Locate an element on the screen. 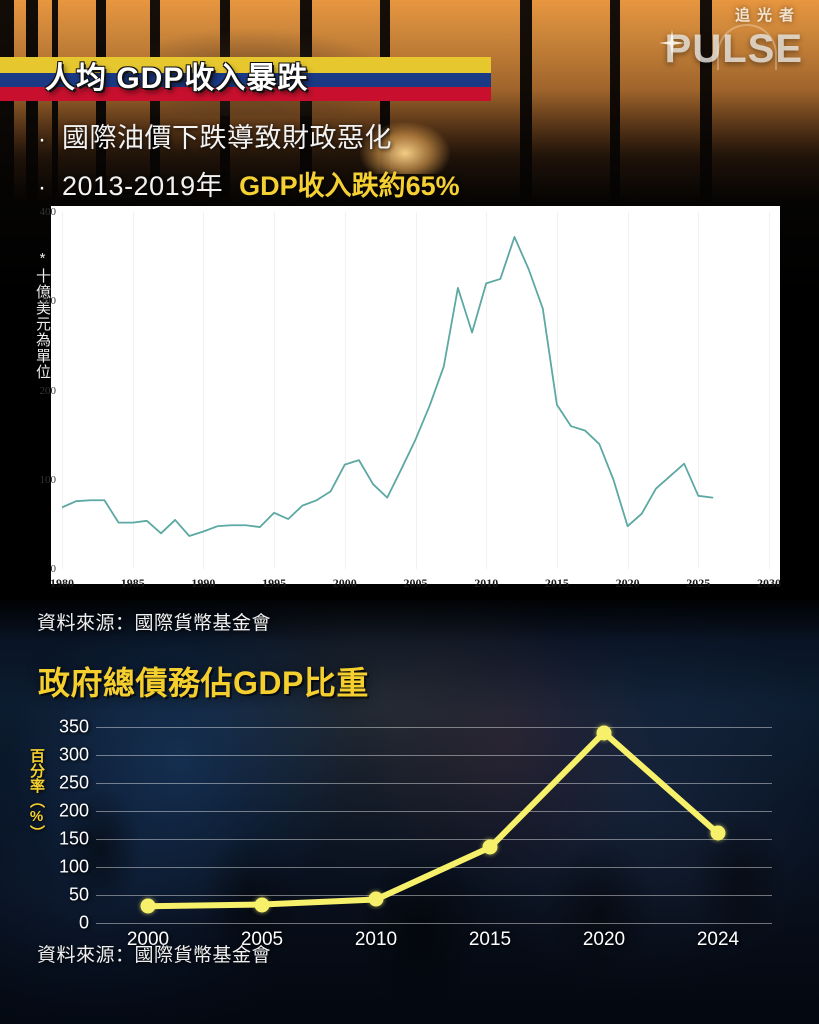  chart2-x-tick: 2015 is located at coordinates (490, 939).